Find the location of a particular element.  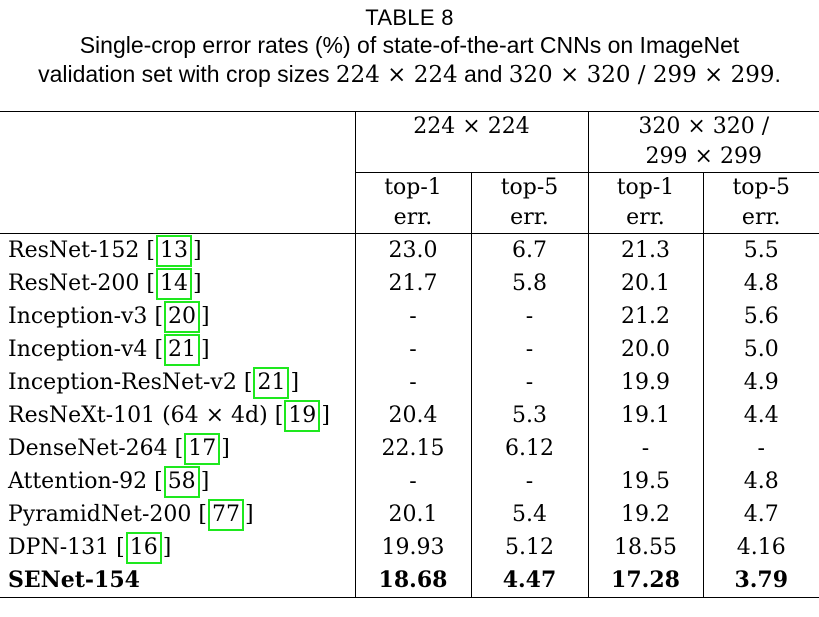

table-row: ResNeXt-101 (64 × 4d) [19] 20.4 5.3 19.1 4.4 is located at coordinates (409, 415).